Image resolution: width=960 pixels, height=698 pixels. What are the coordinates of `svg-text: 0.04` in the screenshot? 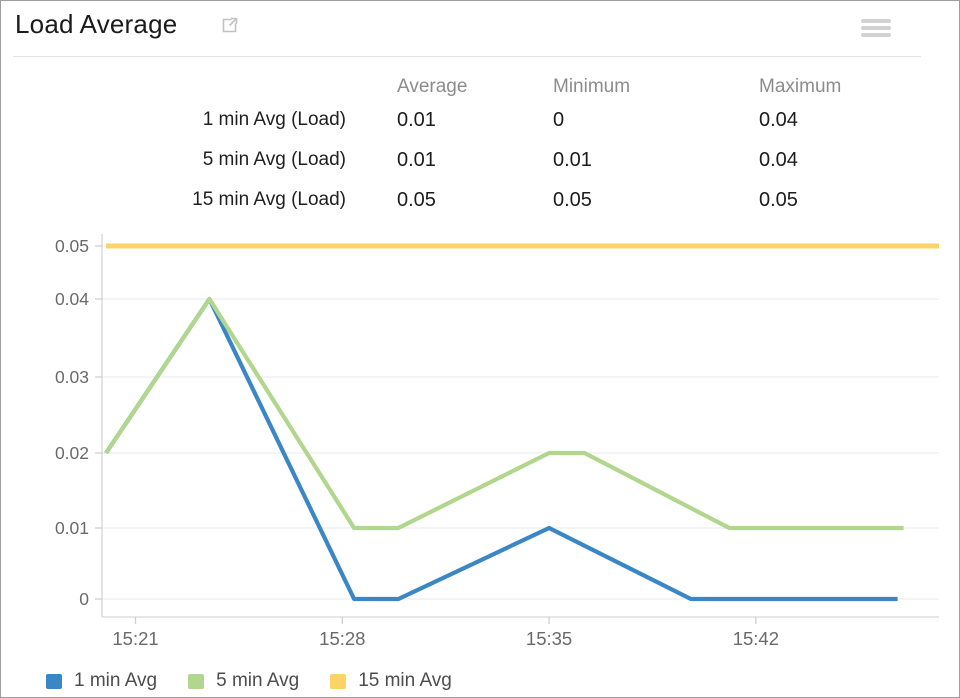 It's located at (72, 299).